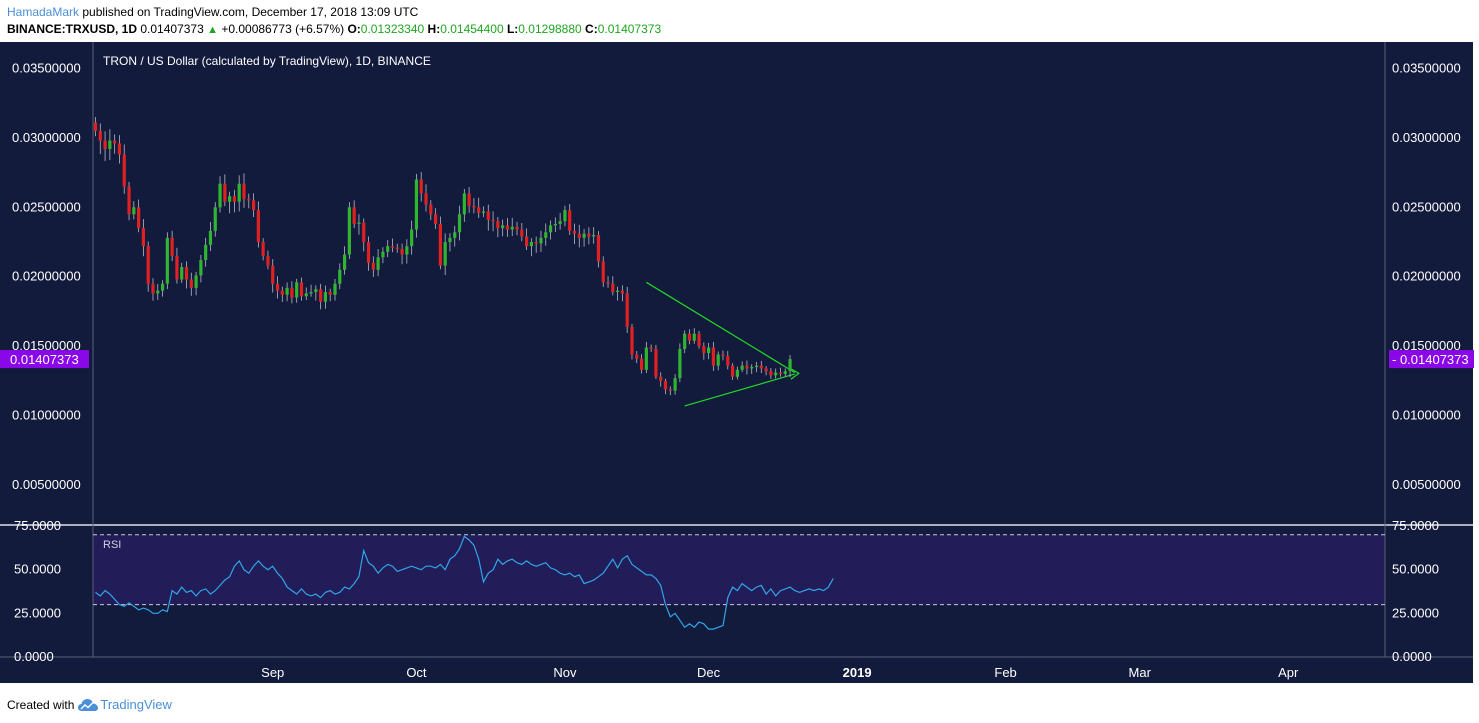 The image size is (1479, 723). I want to click on high-value: 0.01454400, so click(472, 29).